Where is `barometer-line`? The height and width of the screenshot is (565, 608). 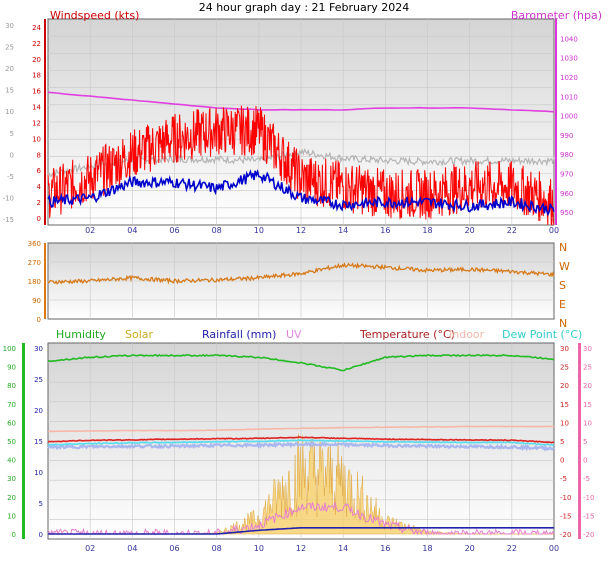
barometer-line is located at coordinates (301, 102).